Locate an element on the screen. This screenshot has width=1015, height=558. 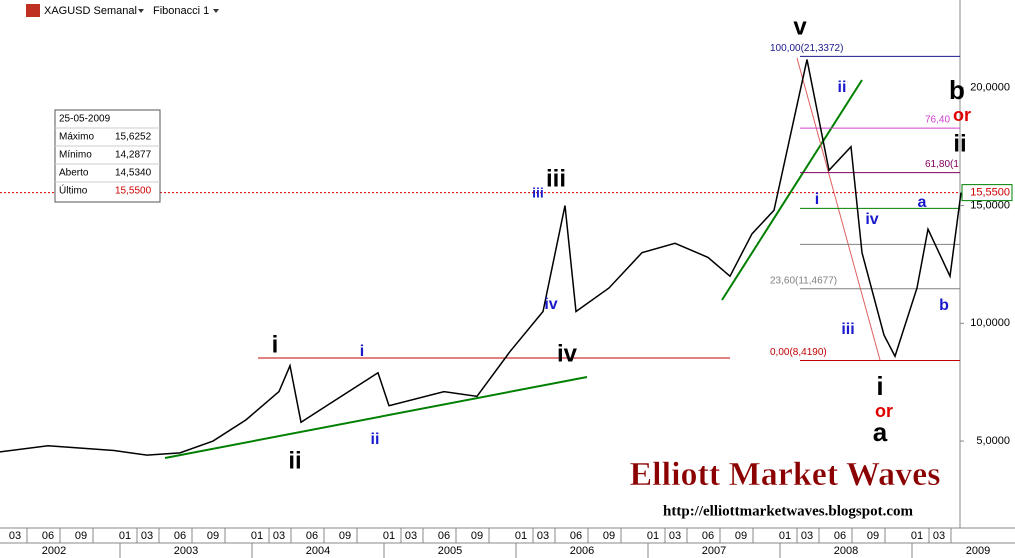
chart-title: XAGUSD Semanal is located at coordinates (90, 11).